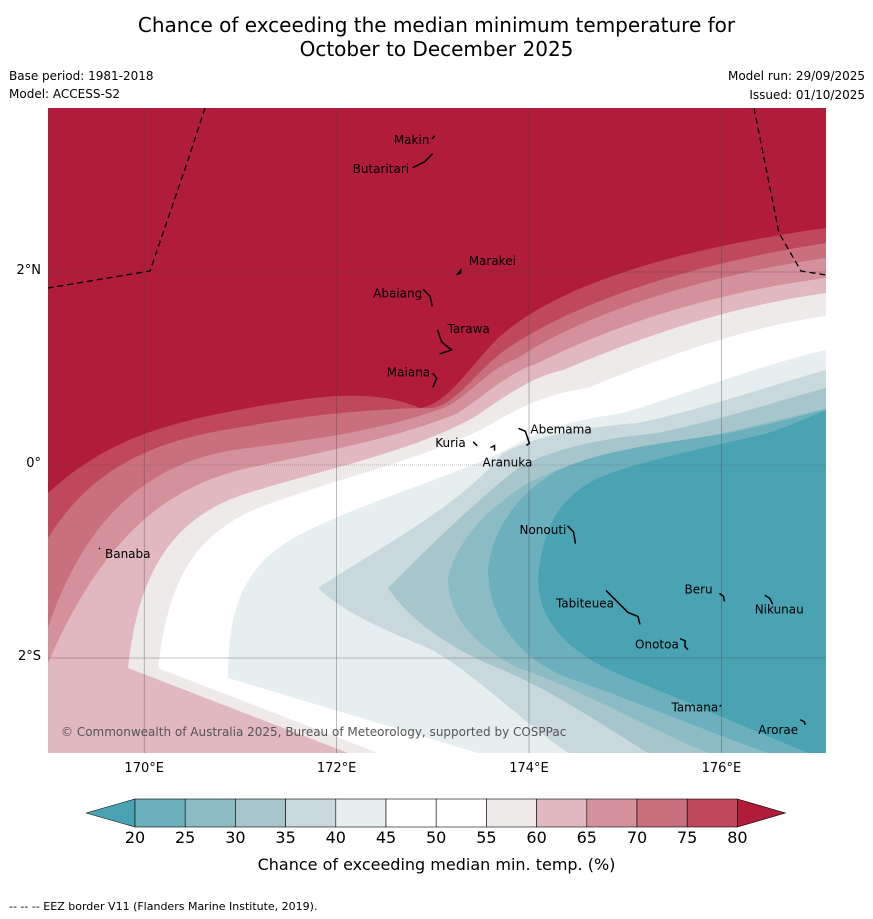 The image size is (873, 919). What do you see at coordinates (235, 837) in the screenshot?
I see `colorbar-tick-label: 30` at bounding box center [235, 837].